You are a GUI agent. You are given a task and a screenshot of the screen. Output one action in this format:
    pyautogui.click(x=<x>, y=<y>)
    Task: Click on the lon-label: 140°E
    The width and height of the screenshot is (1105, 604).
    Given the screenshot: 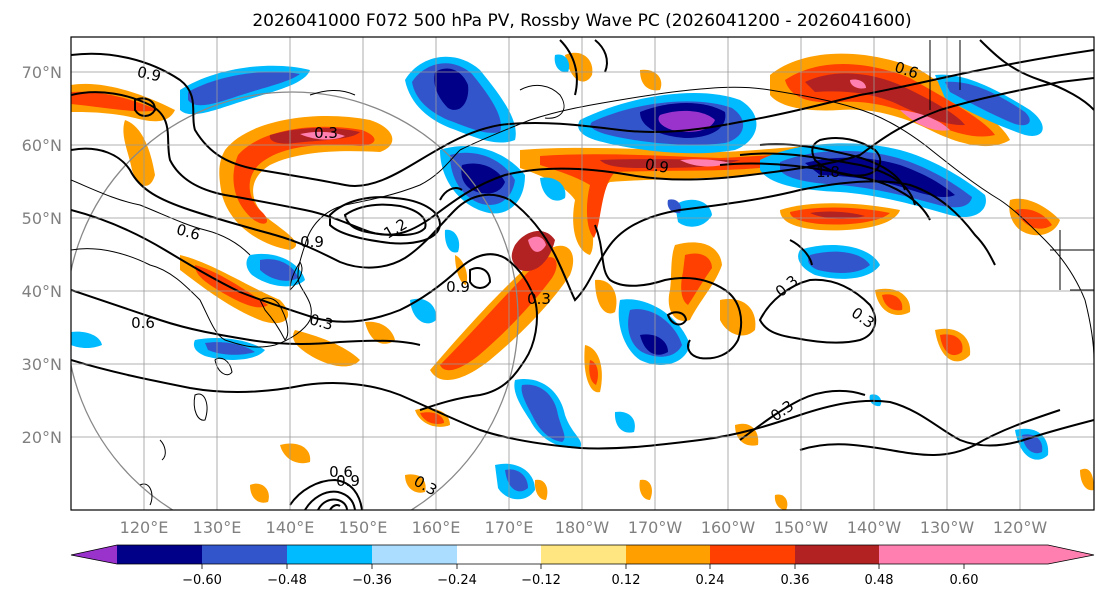 What is the action you would take?
    pyautogui.click(x=290, y=527)
    